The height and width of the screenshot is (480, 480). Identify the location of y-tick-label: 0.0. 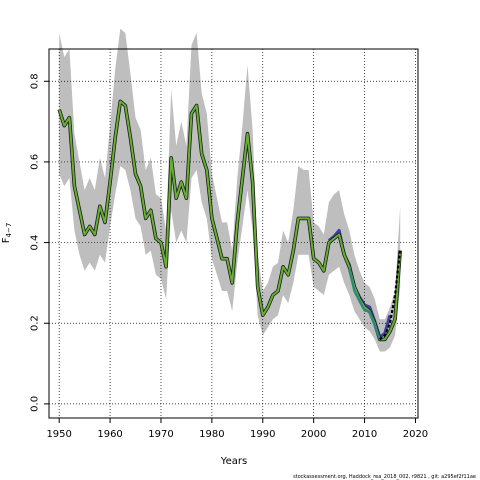
(34, 404).